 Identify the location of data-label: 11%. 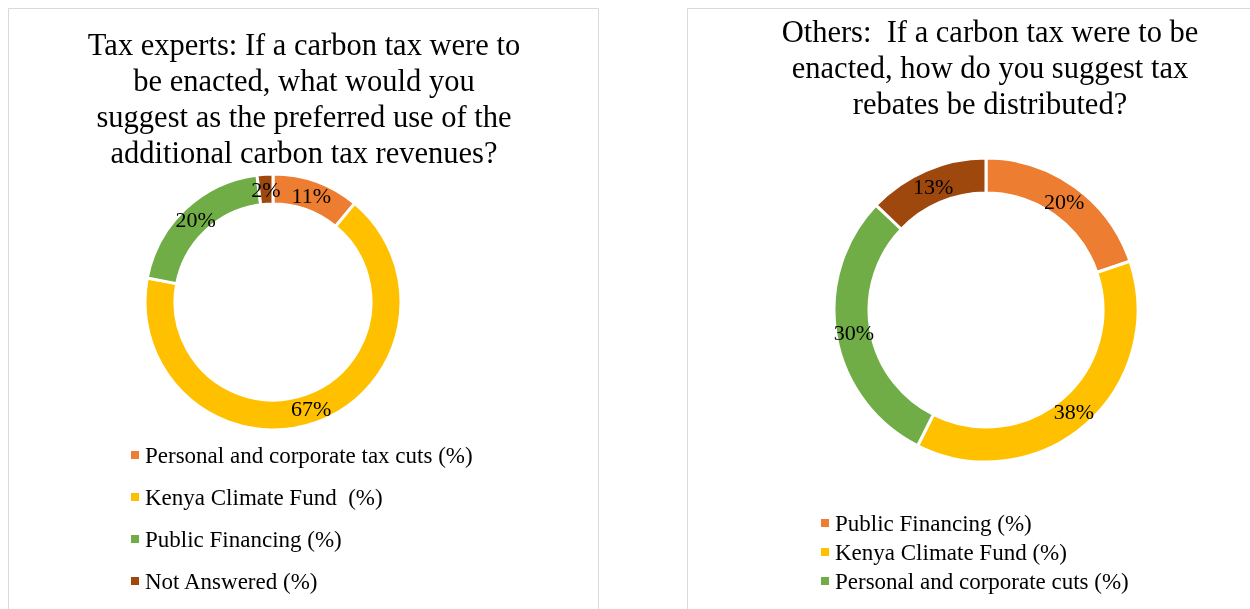
(311, 196).